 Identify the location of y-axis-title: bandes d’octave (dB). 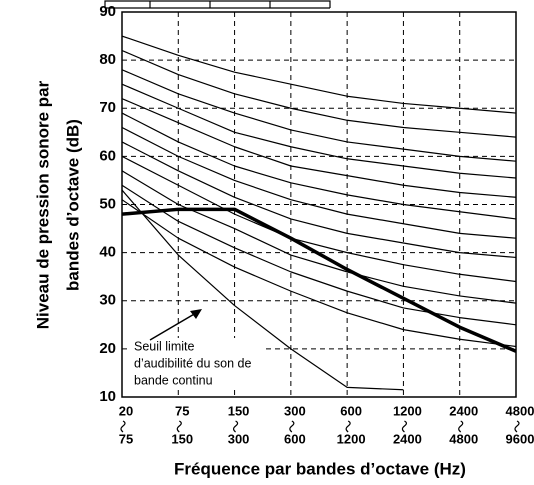
(72, 205).